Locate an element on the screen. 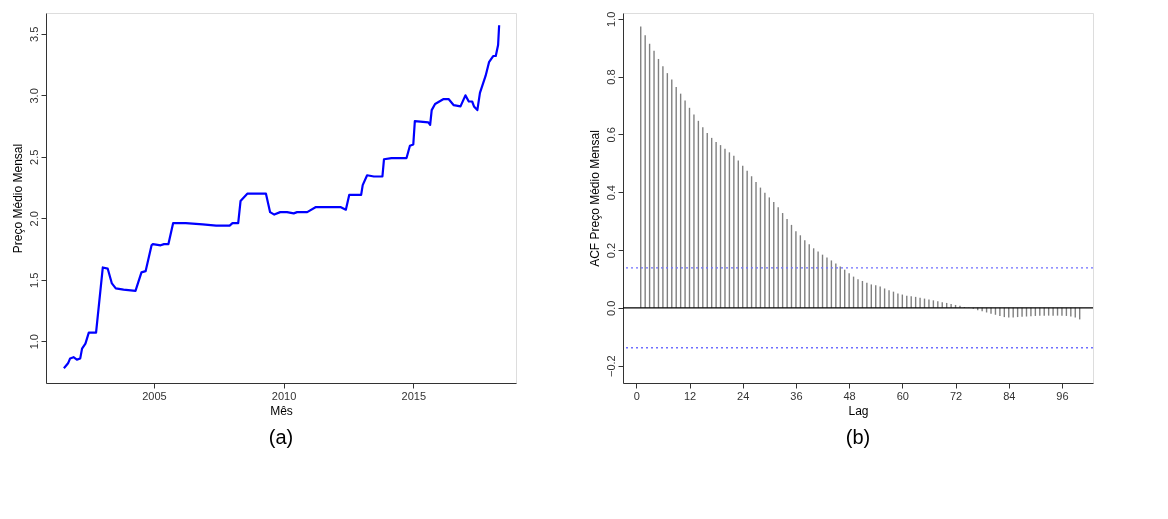 The height and width of the screenshot is (519, 1168). y-tick-label: 1.5 is located at coordinates (33, 280).